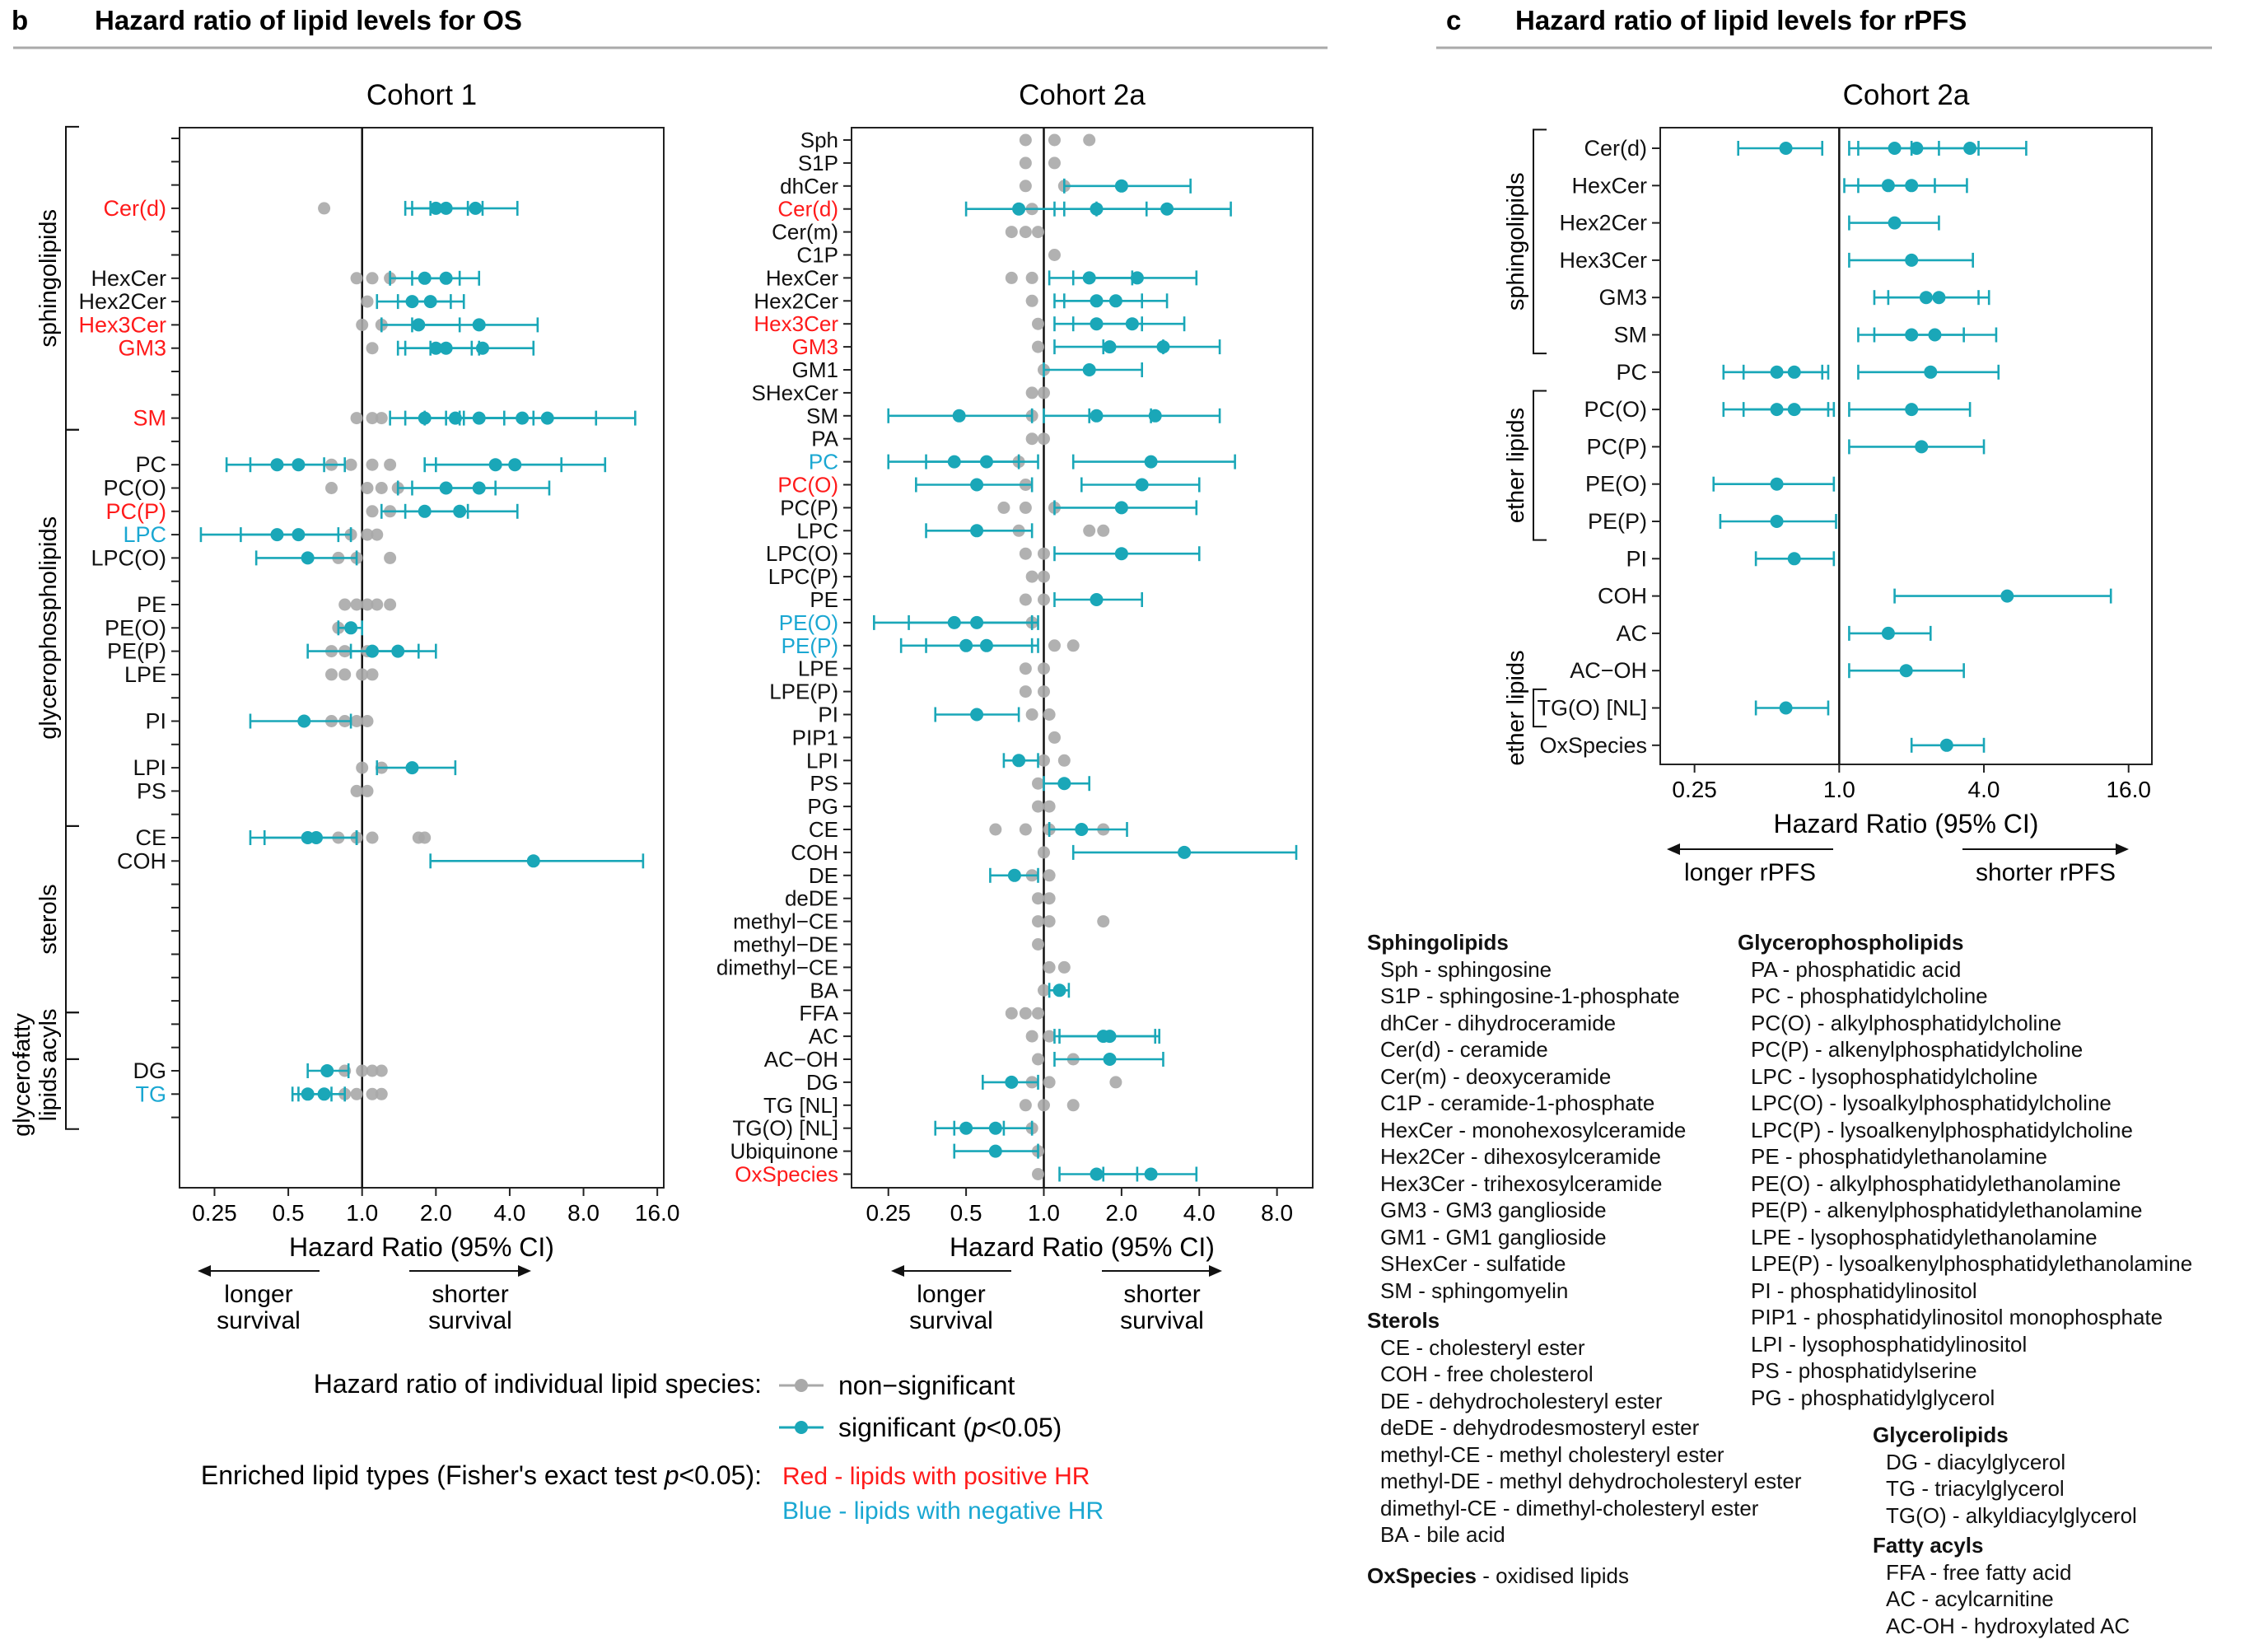  Describe the element at coordinates (1603, 223) in the screenshot. I see `c2-row-label: Hex2Cer` at that location.